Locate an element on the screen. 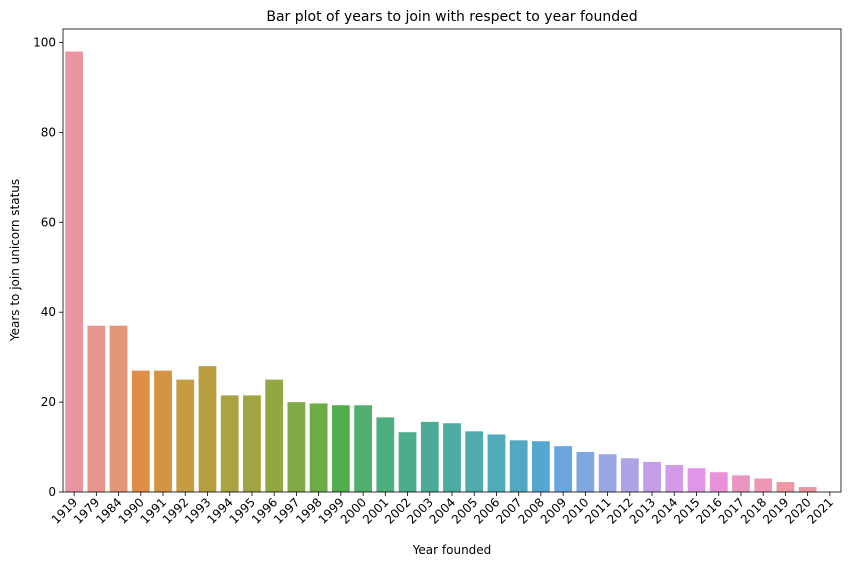  bar-2016 is located at coordinates (718, 482).